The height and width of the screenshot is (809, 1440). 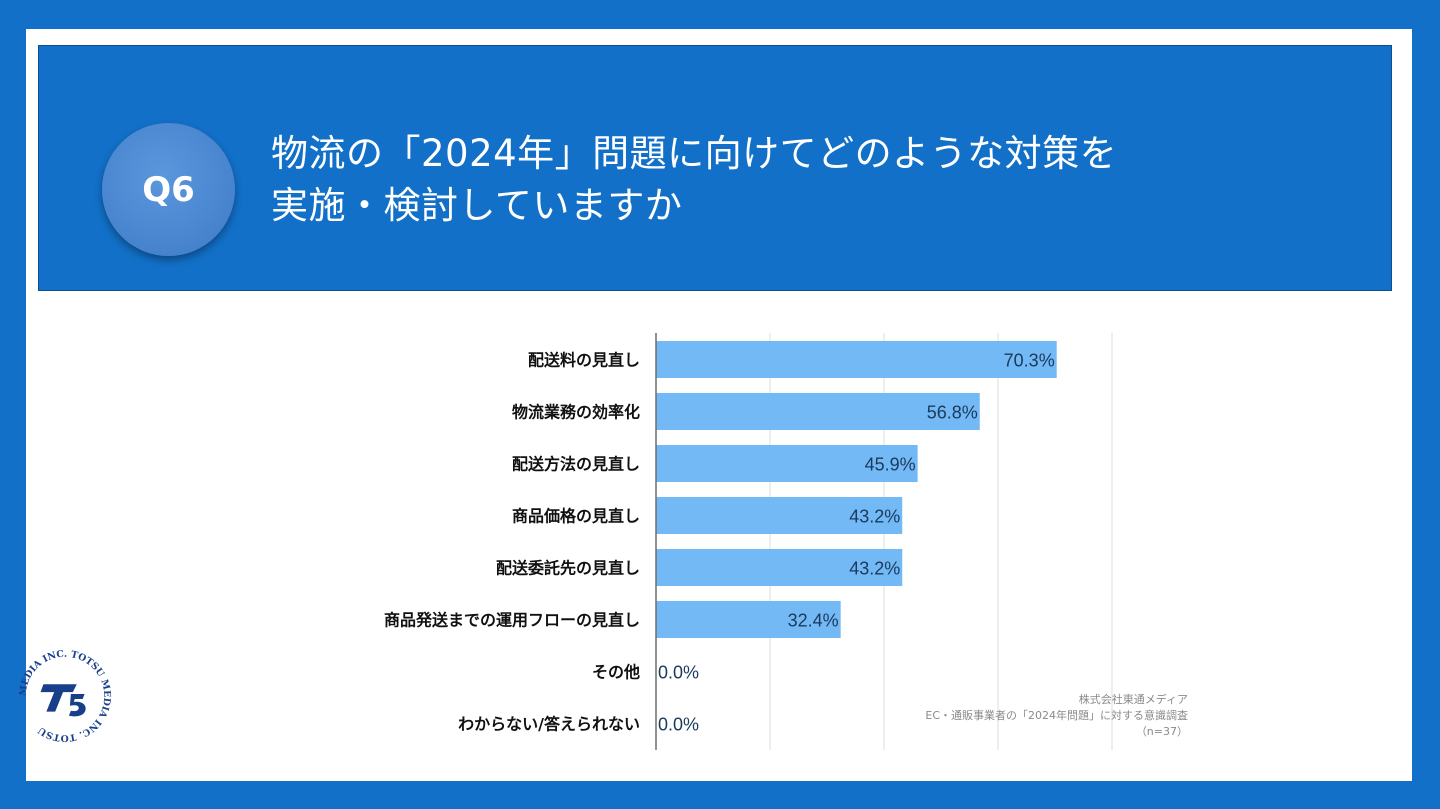 I want to click on category-label: わからない/答えられない, so click(x=549, y=724).